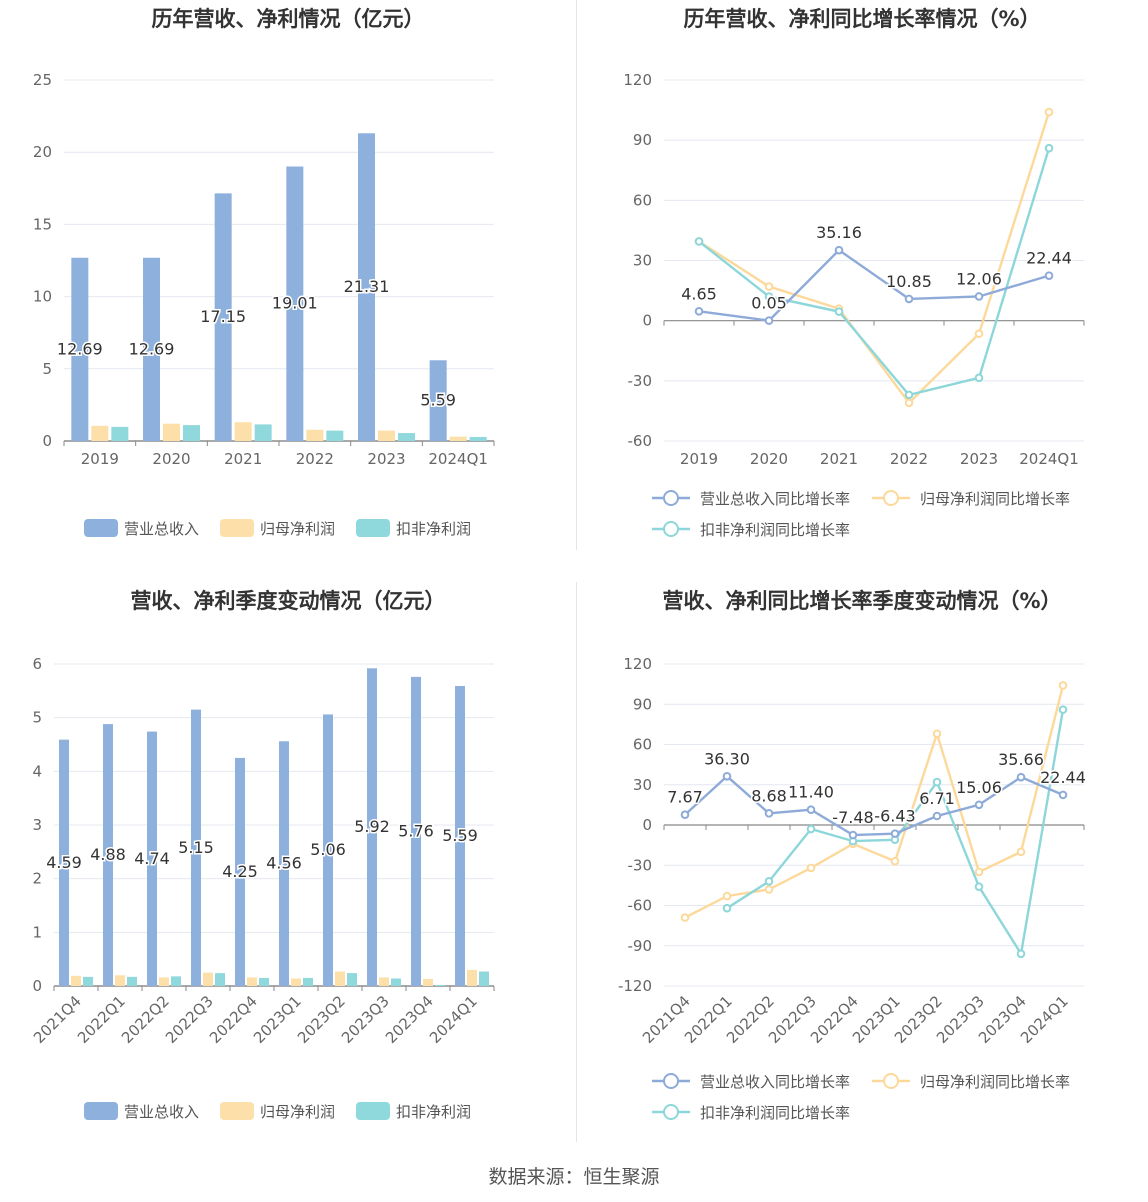 The width and height of the screenshot is (1148, 1202). What do you see at coordinates (367, 286) in the screenshot?
I see `data-label: 21.31` at bounding box center [367, 286].